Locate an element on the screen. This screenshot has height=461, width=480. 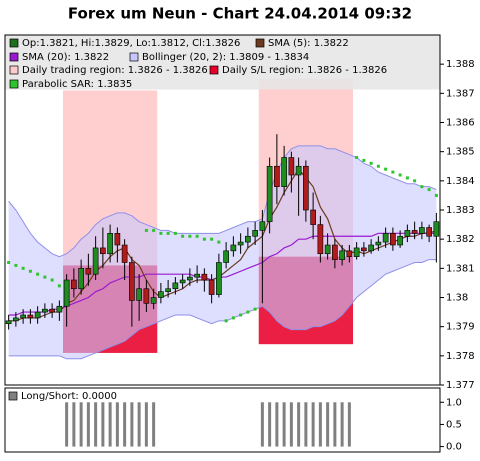
y-tick-label: 1.385 is located at coordinates (460, 152).